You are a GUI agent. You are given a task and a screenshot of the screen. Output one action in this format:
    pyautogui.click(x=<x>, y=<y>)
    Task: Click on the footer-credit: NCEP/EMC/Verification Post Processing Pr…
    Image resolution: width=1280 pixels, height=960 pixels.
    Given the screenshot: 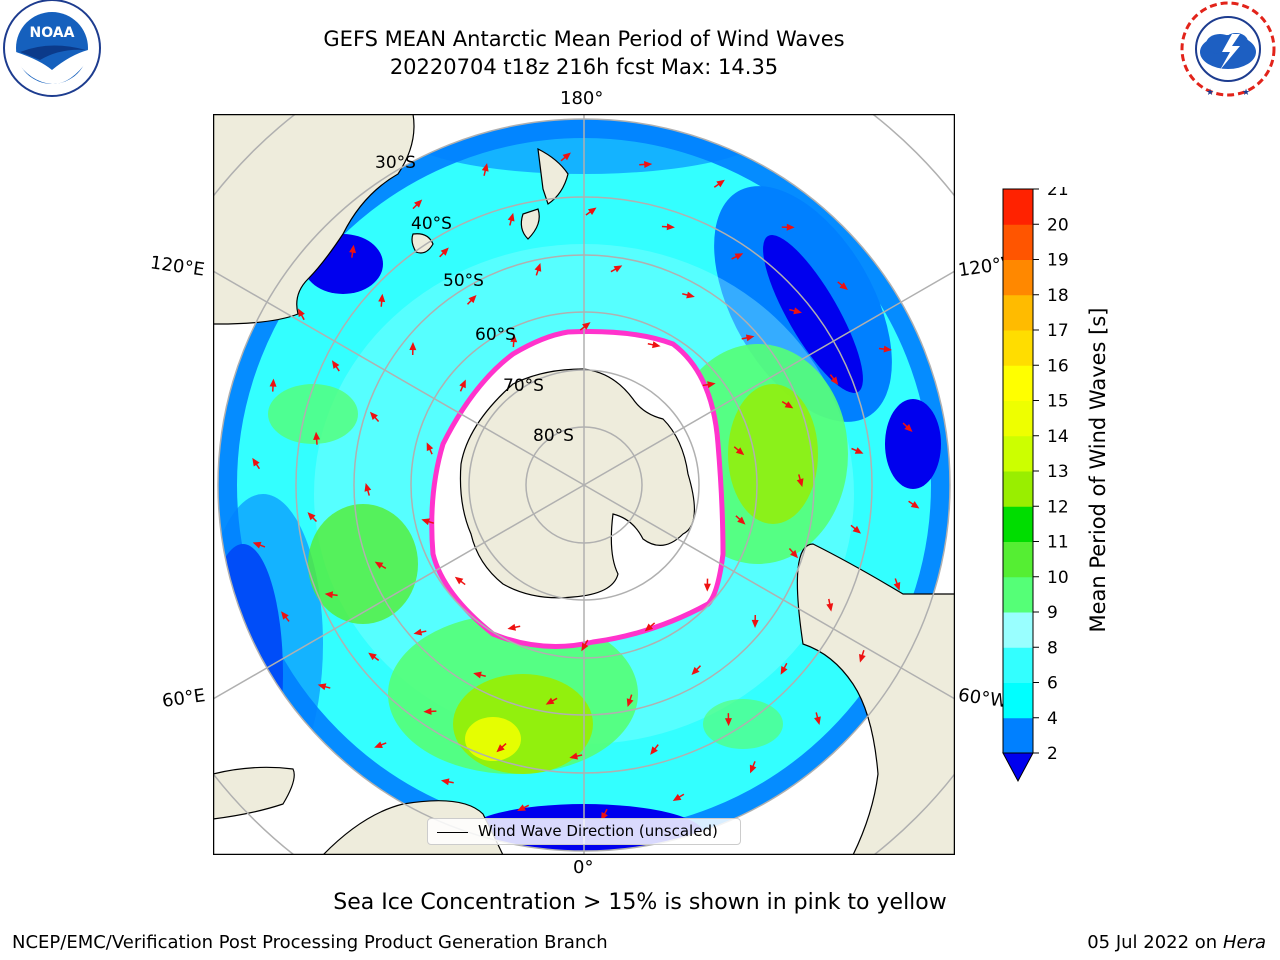 What is the action you would take?
    pyautogui.click(x=310, y=942)
    